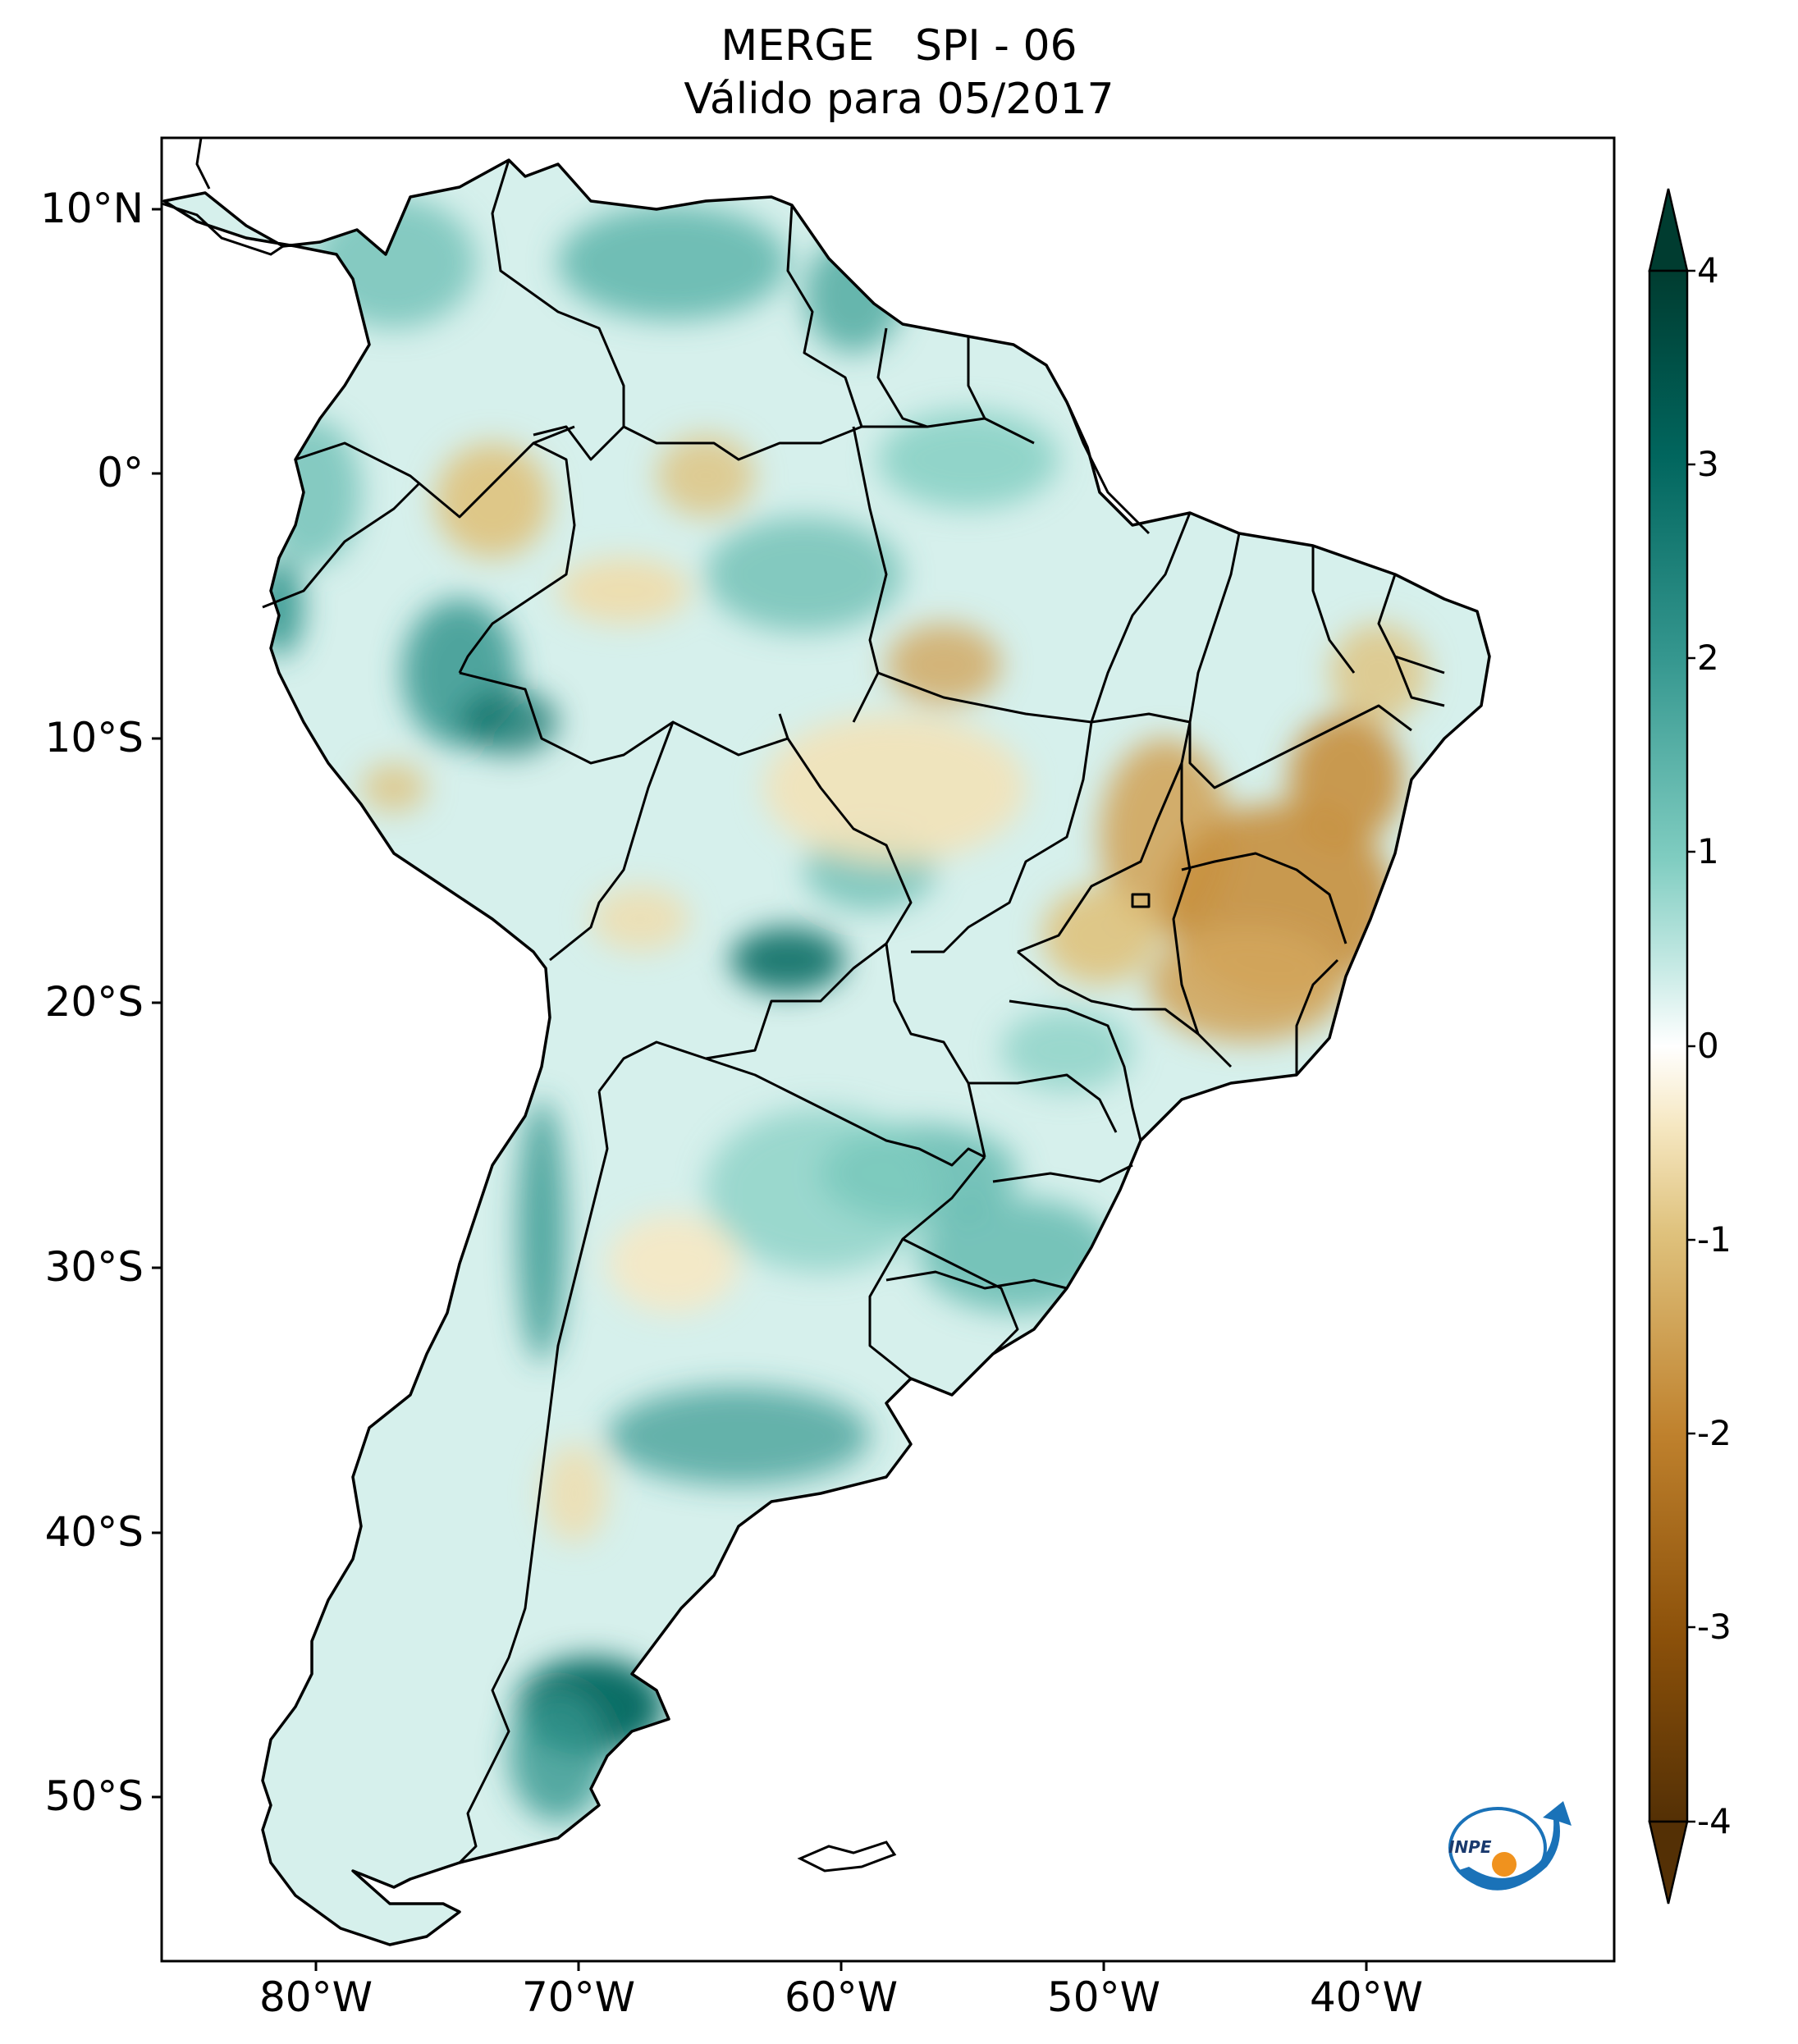 This screenshot has height=2044, width=1798. What do you see at coordinates (841, 1997) in the screenshot?
I see `lon-label-60w: 60°W` at bounding box center [841, 1997].